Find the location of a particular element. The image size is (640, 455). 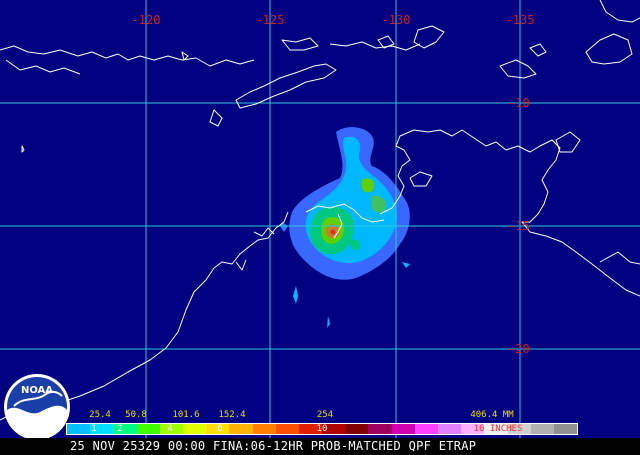

legend-inch-label: 2 is located at coordinates (120, 429).